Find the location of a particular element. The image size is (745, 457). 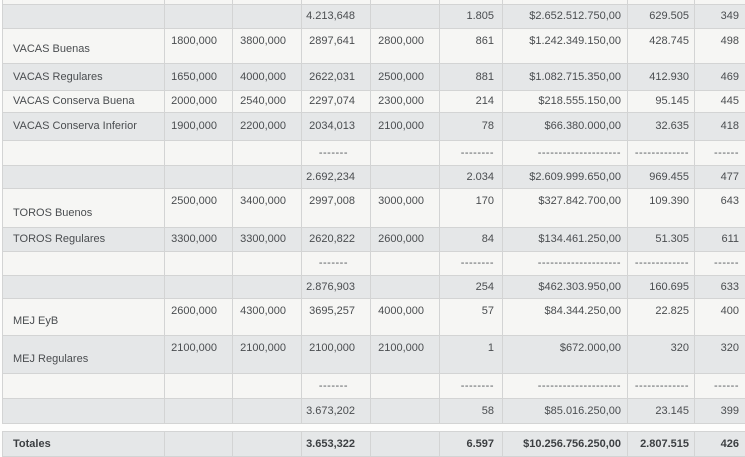

value-cell: 3000,000 is located at coordinates (405, 207).